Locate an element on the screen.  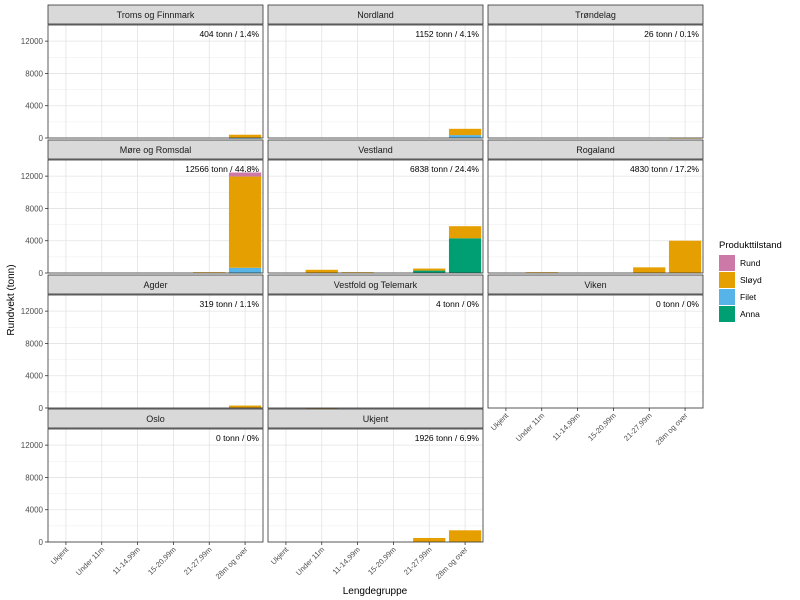
facet-panel: Agder 319 tonn / 1.1% 0 4000 8000 12000 is located at coordinates (142, 343).